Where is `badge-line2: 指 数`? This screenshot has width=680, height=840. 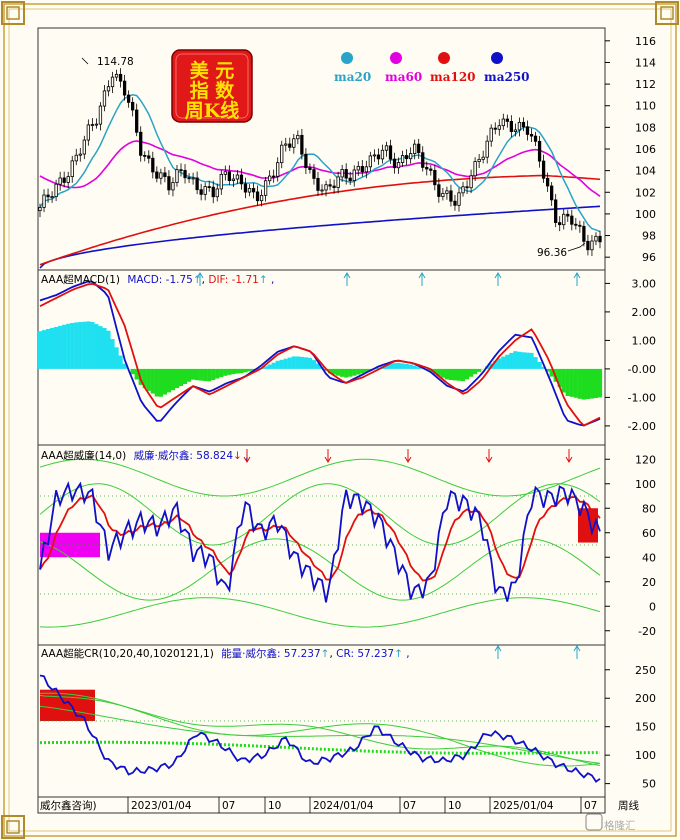
badge-line2: 指 数 is located at coordinates (213, 90).